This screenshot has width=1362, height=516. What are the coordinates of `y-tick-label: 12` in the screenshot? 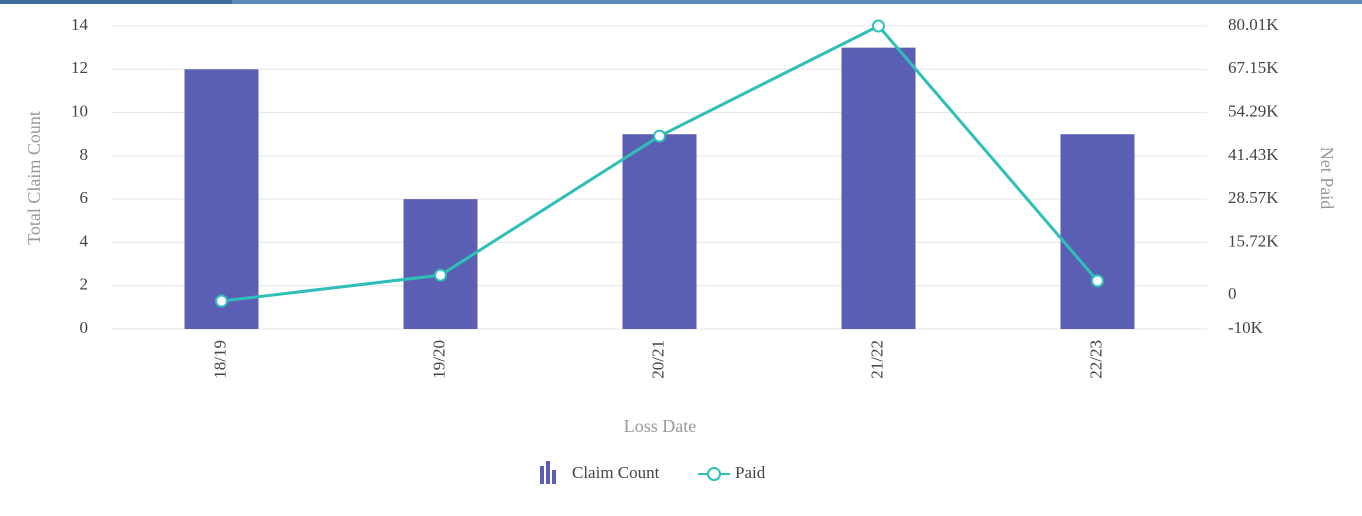 It's located at (79, 67).